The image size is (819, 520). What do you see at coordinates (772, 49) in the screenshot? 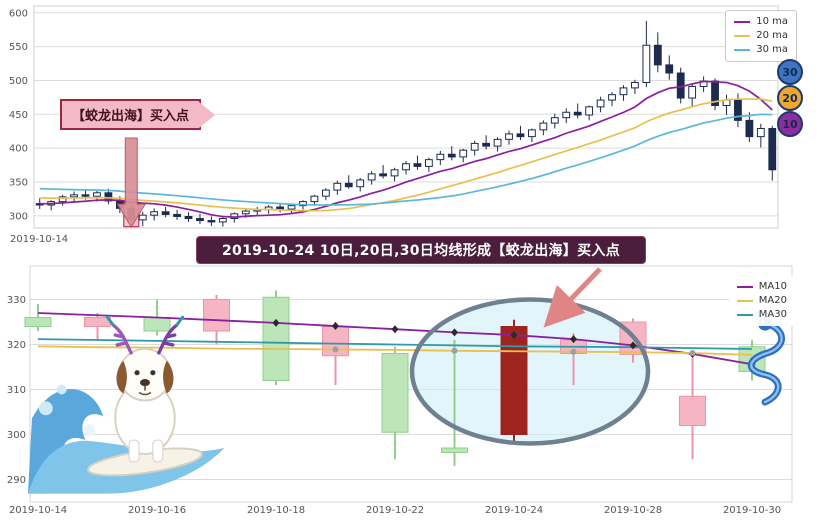
I see `legend-label: 30 ma` at bounding box center [772, 49].